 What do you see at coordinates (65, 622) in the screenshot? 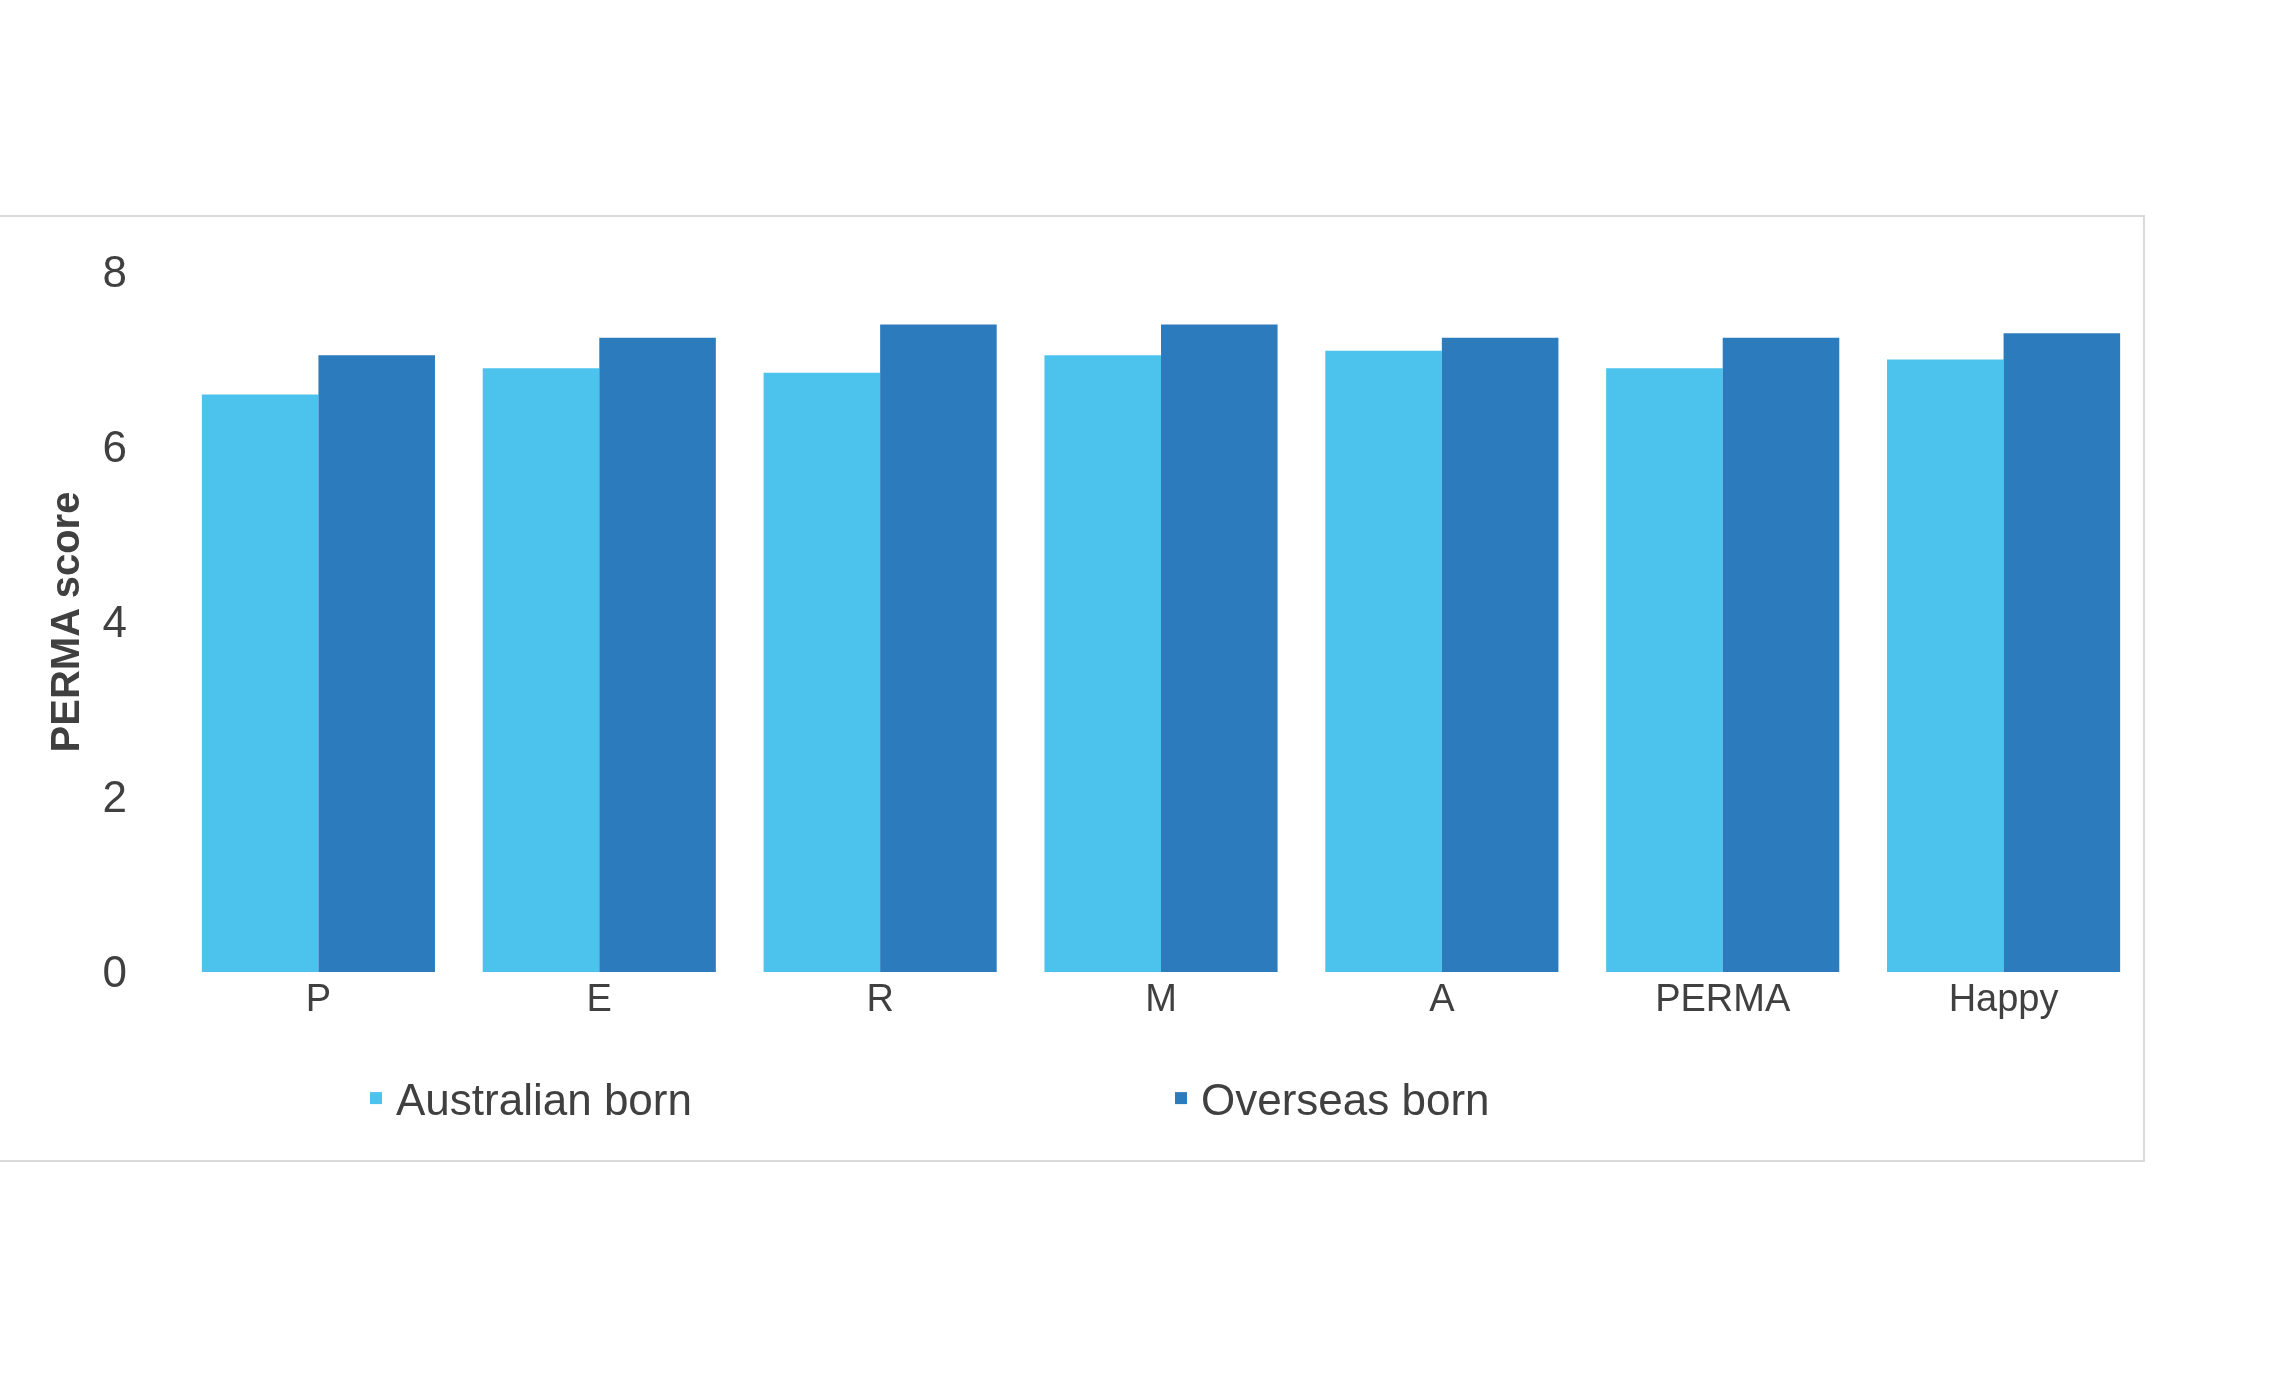
I see `y-axis-title: PERMA score` at bounding box center [65, 622].